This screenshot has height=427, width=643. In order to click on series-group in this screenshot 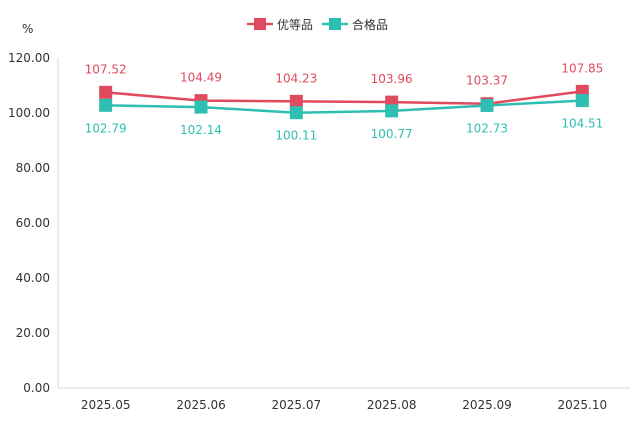, I will do `click(344, 102)`.